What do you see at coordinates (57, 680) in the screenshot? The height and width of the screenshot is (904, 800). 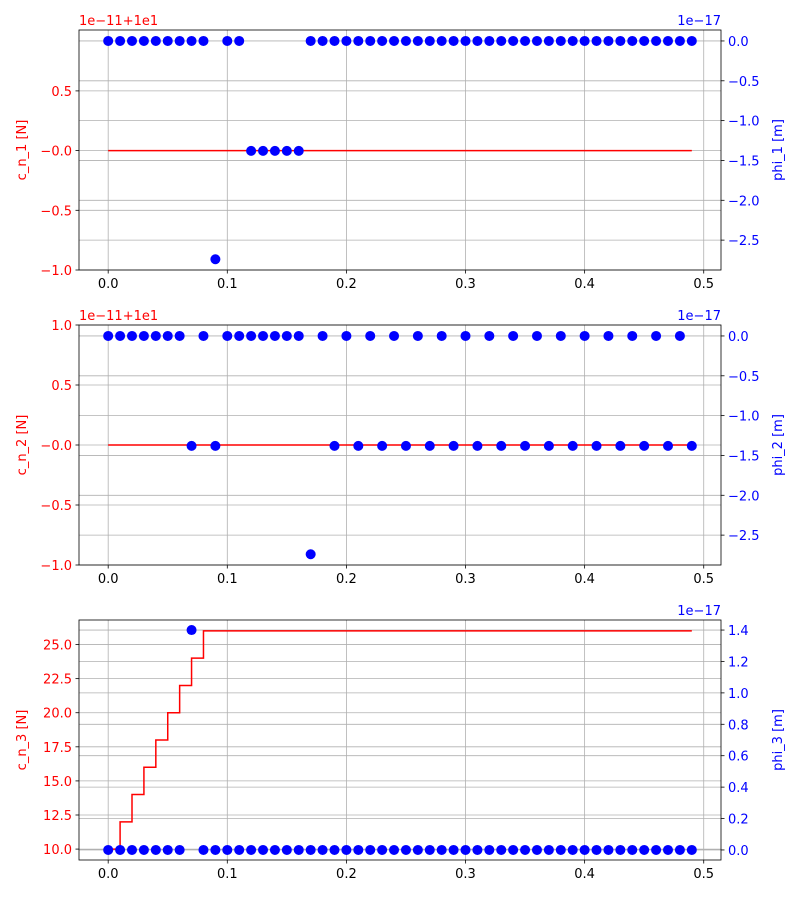 I see `y-tick-label: 22.5` at bounding box center [57, 680].